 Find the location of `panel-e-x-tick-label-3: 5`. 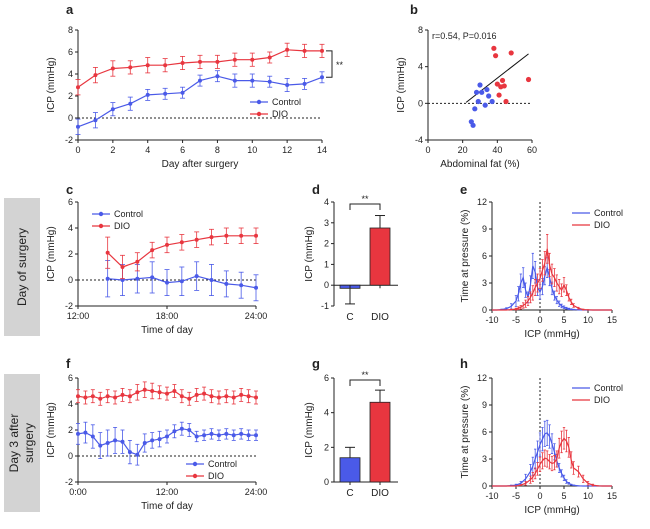

panel-e-x-tick-label-3: 5 is located at coordinates (563, 320).